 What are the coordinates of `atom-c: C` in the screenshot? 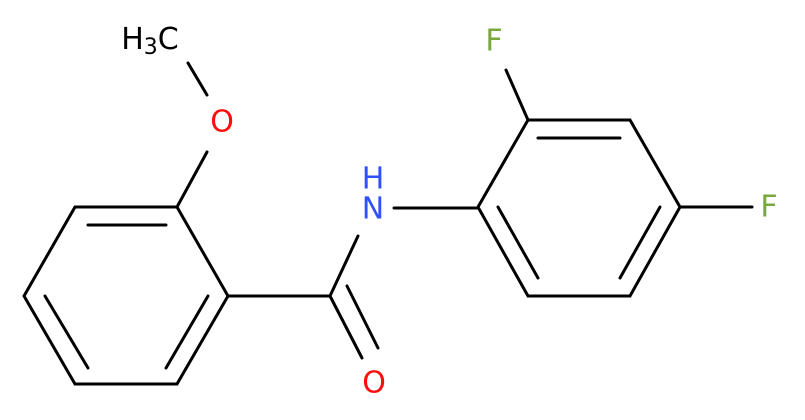 It's located at (168, 39).